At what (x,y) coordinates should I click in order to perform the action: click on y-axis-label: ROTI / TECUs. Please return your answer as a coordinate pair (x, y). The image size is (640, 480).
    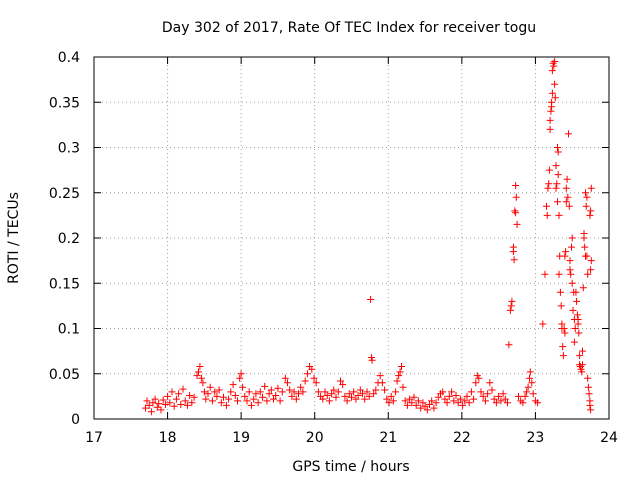
    Looking at the image, I should click on (14, 238).